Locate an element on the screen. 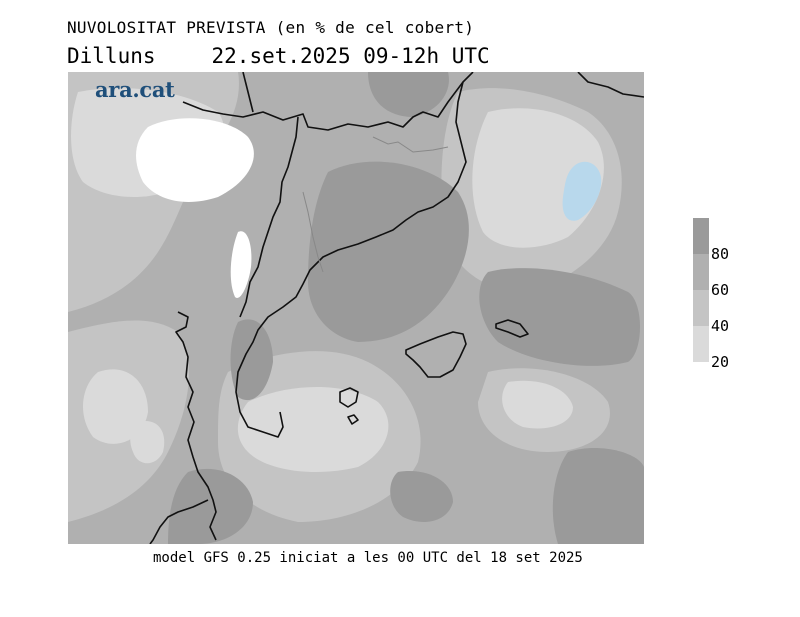  island-eivissa is located at coordinates (349, 397).